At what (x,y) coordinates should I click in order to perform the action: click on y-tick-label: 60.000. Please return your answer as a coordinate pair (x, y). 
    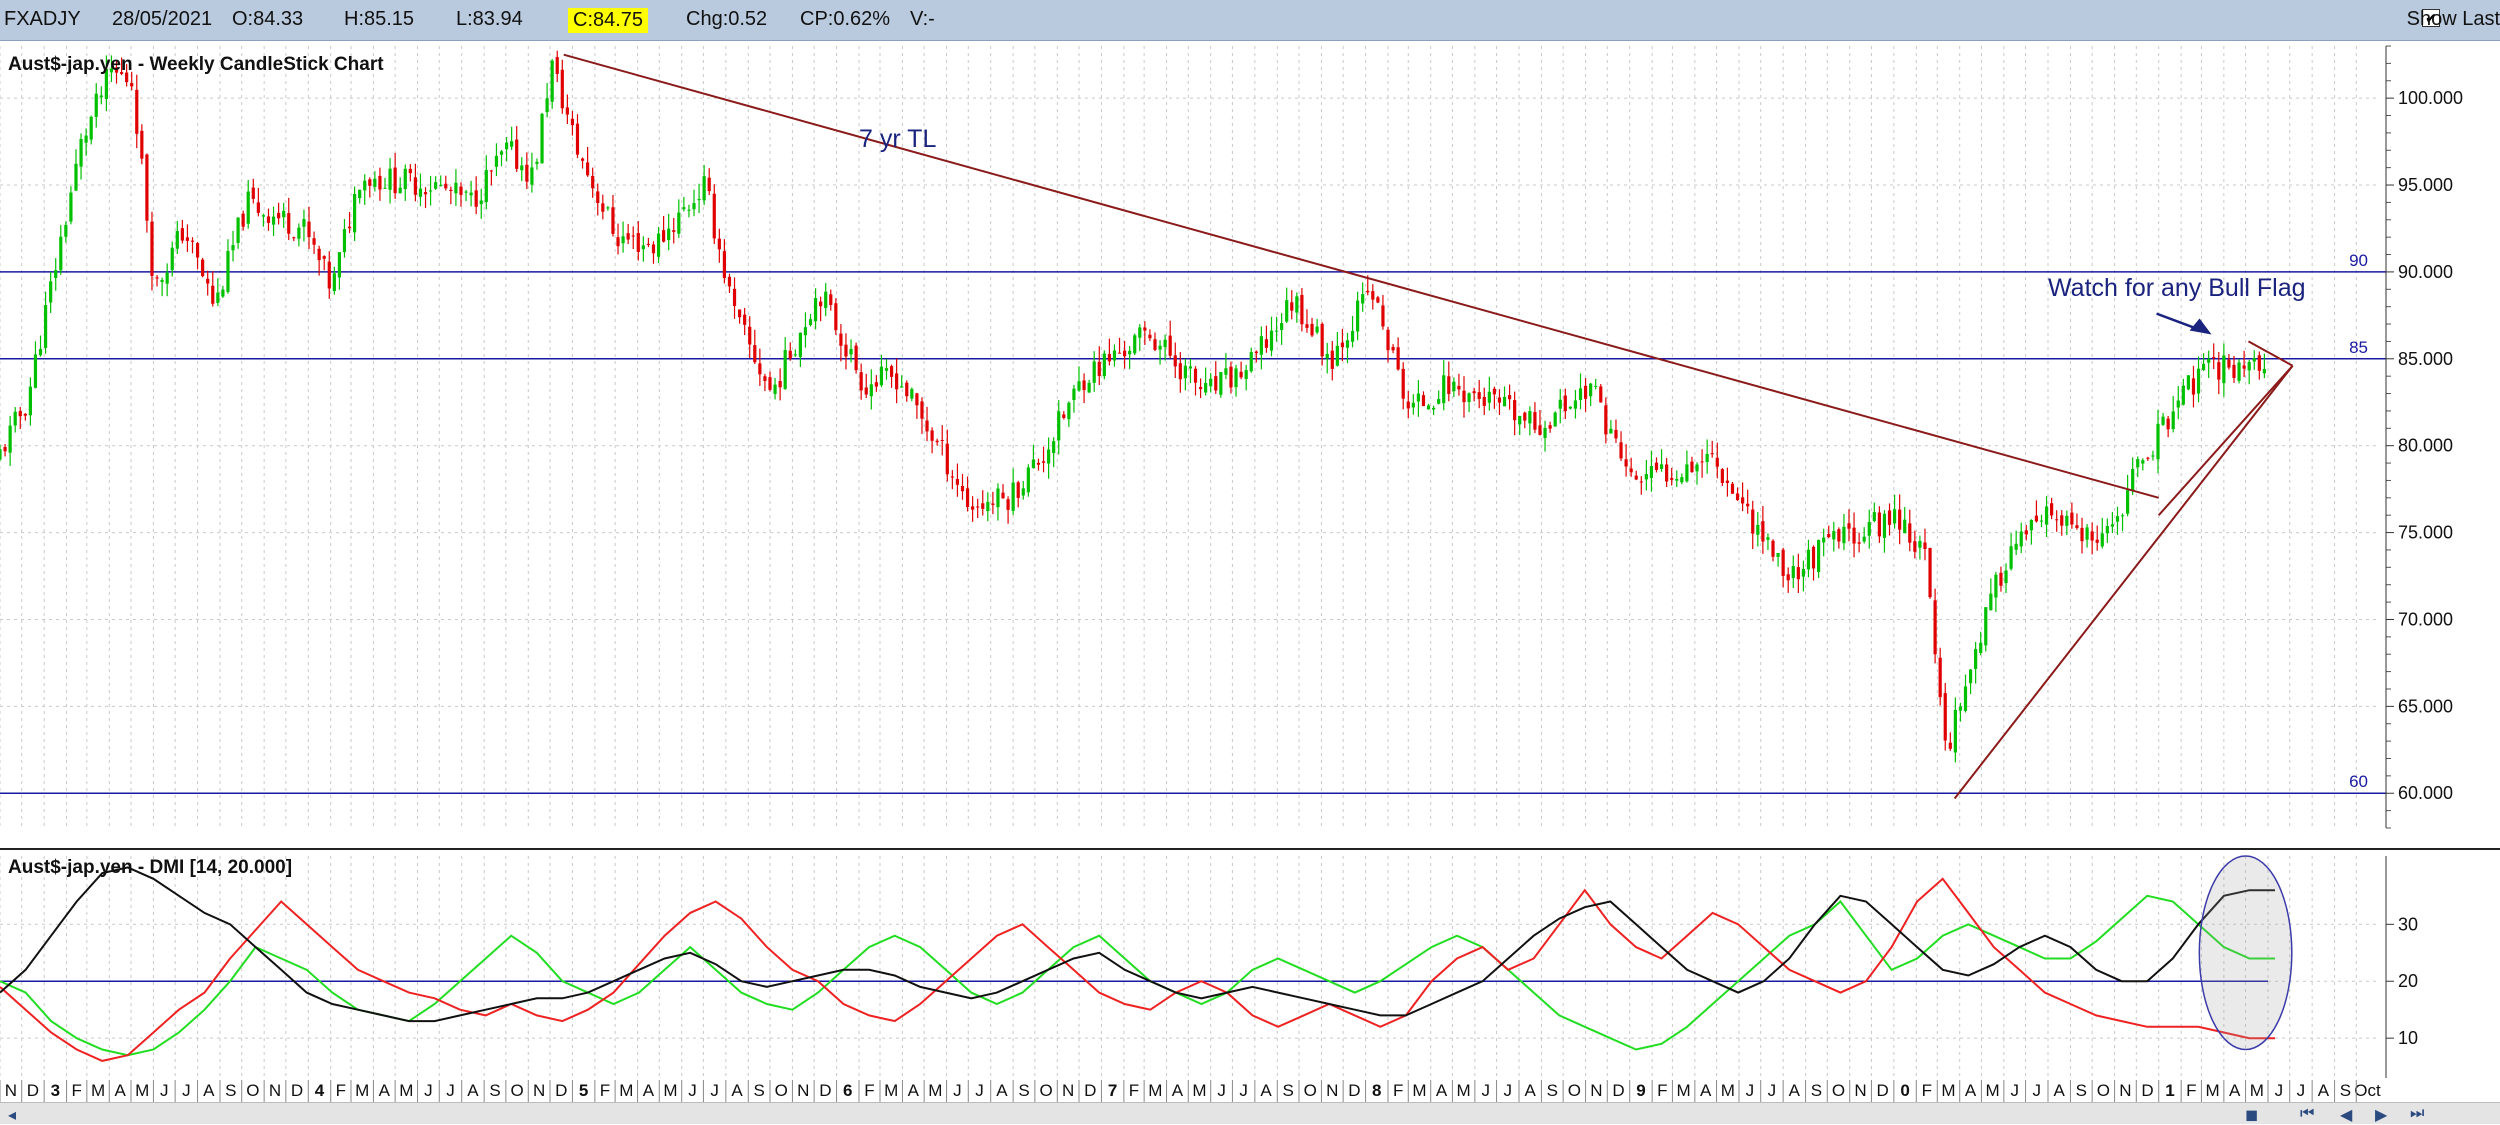
    Looking at the image, I should click on (2425, 793).